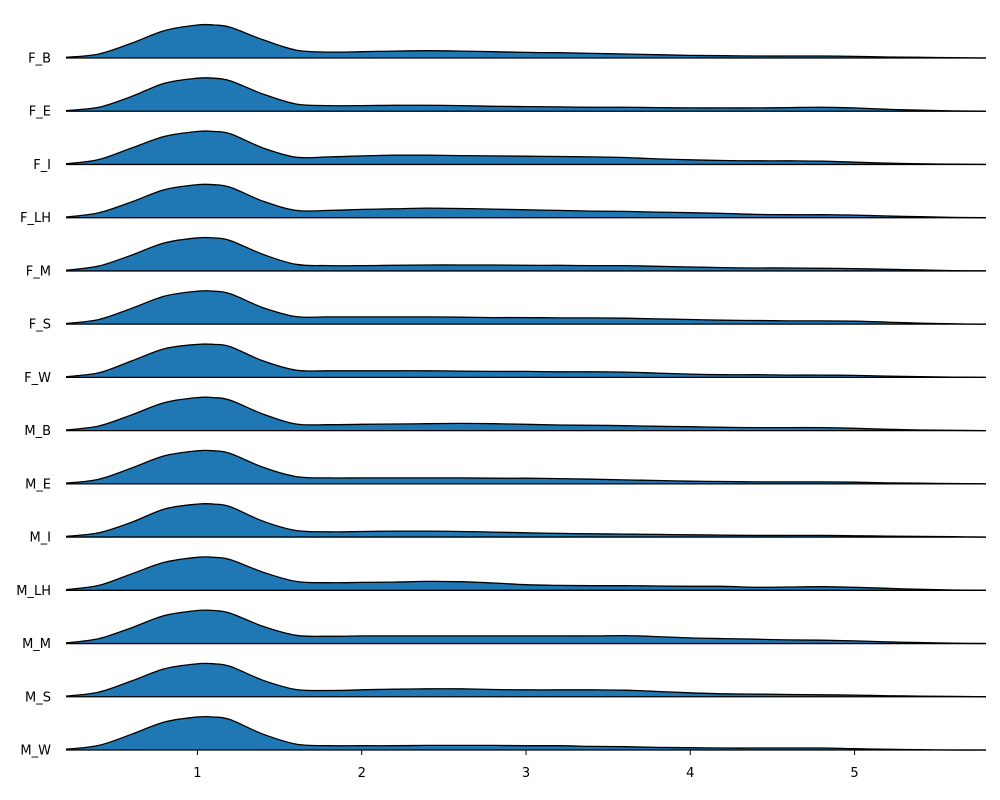 The width and height of the screenshot is (1000, 800). Describe the element at coordinates (35, 218) in the screenshot. I see `ridge-label-F_LH: F_LH` at that location.